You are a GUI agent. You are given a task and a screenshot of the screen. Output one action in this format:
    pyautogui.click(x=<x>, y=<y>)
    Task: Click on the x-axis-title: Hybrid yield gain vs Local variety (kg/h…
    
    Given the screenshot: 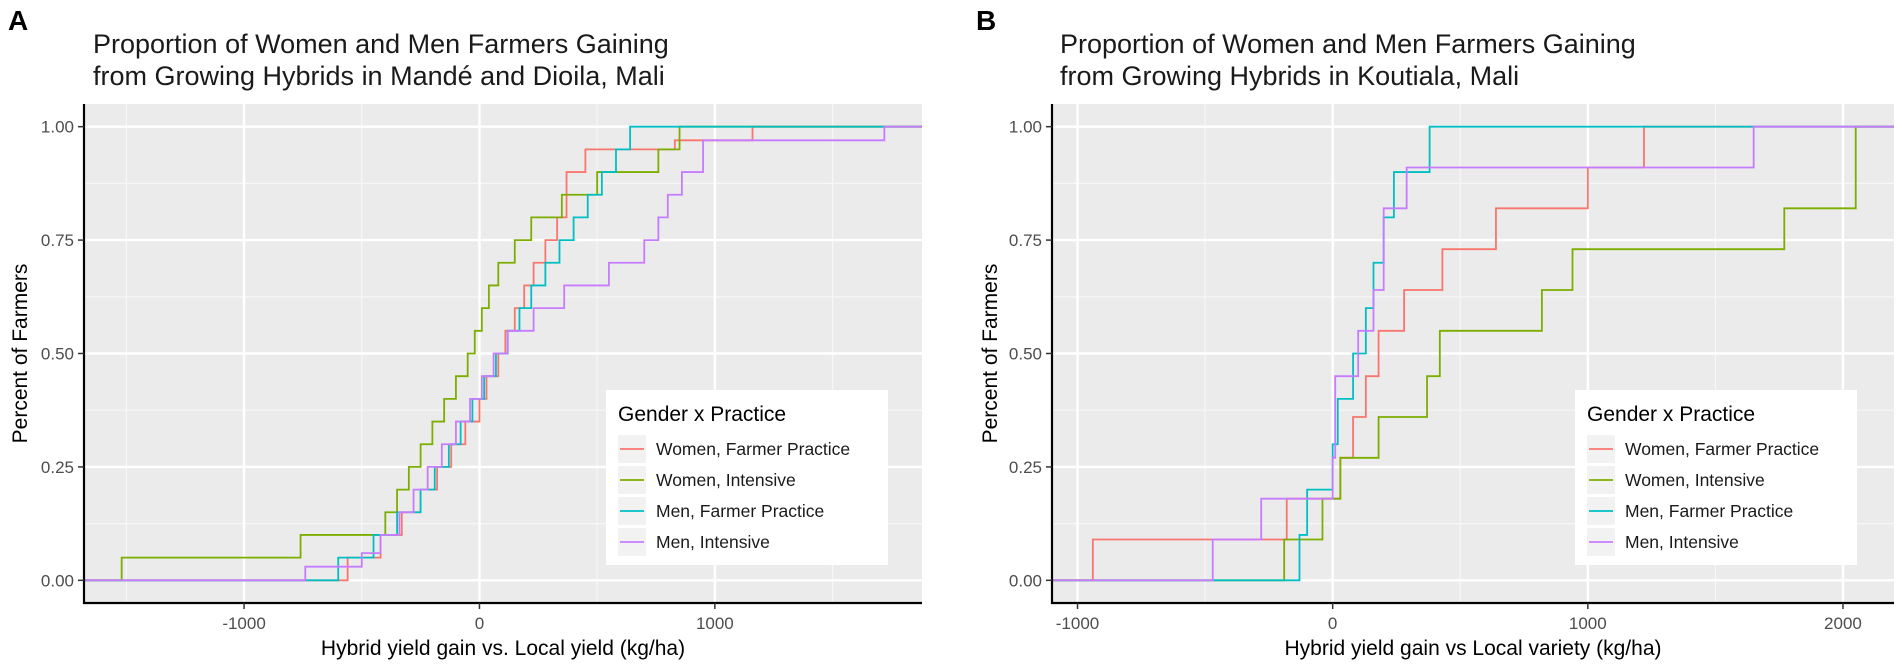 What is the action you would take?
    pyautogui.click(x=1473, y=648)
    